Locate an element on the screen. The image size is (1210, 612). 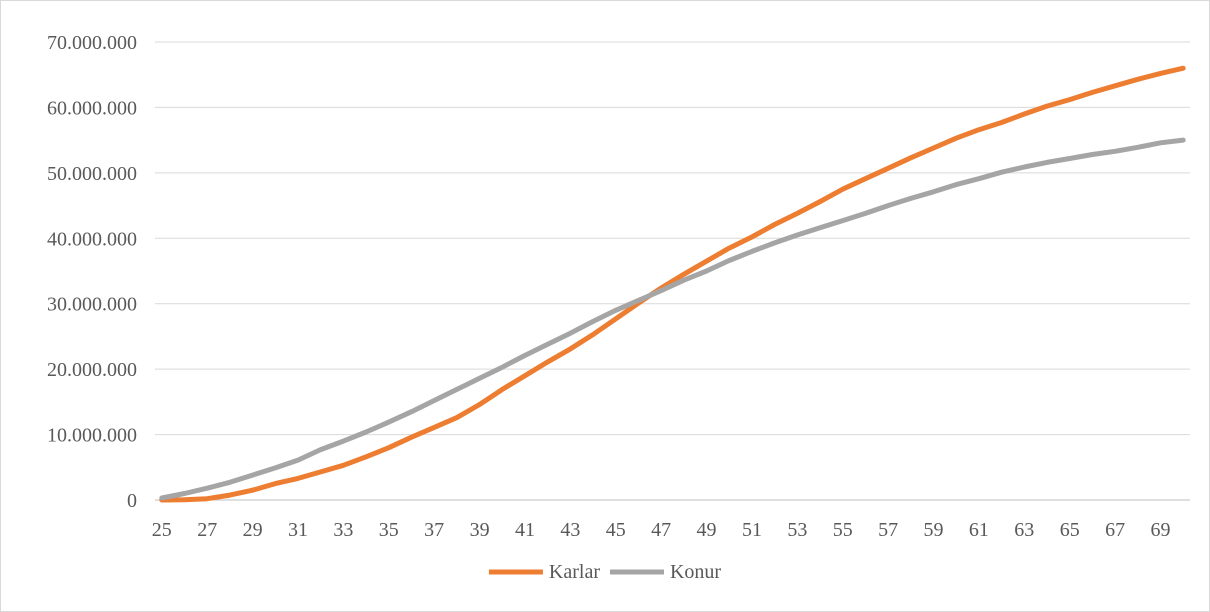
x-tick-label: 59 is located at coordinates (934, 530).